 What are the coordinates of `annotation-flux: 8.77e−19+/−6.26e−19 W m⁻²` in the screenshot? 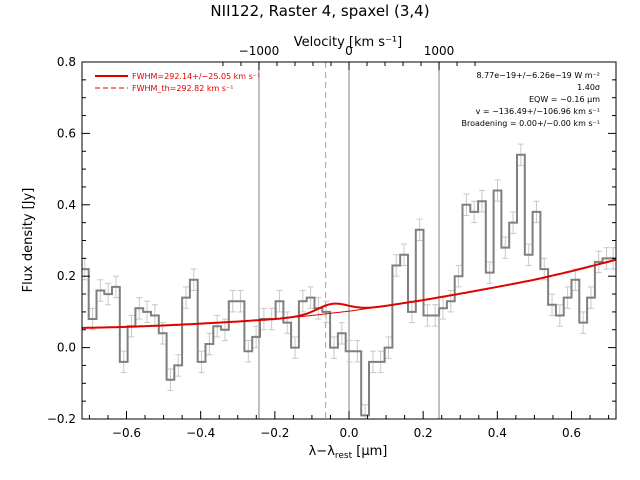 It's located at (538, 75).